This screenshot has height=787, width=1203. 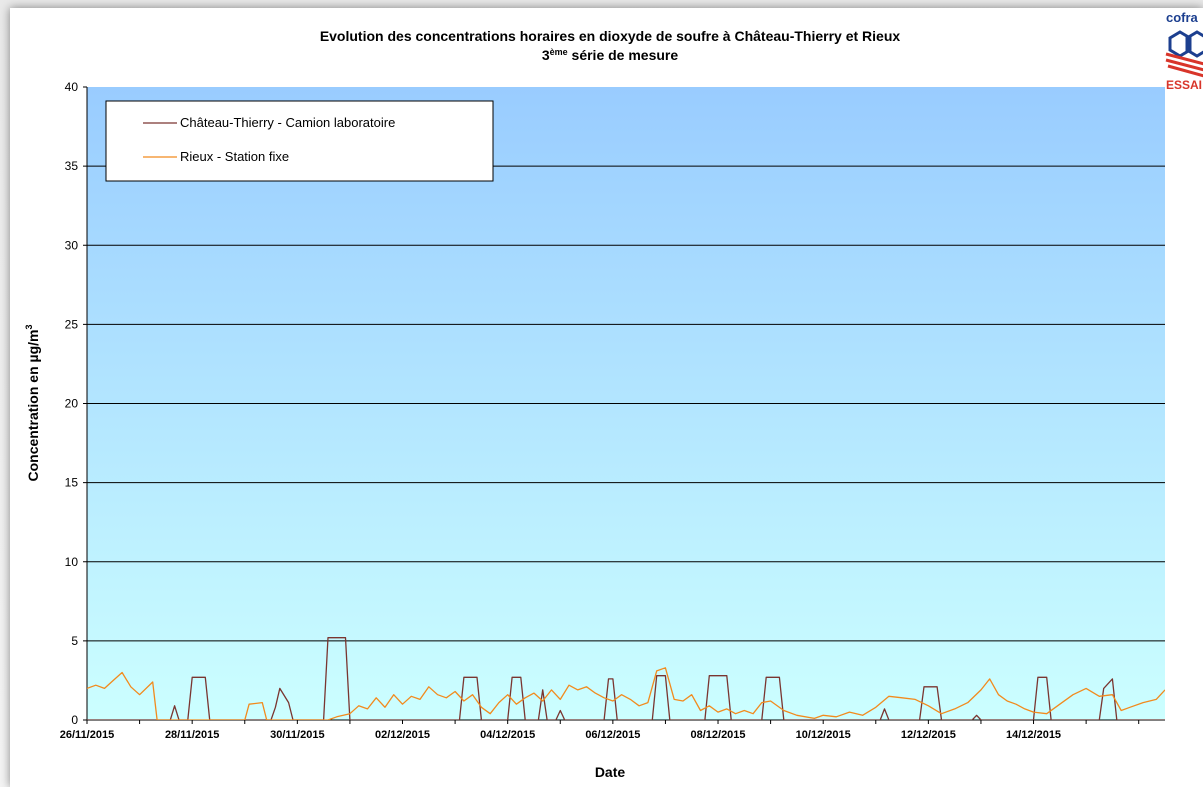 What do you see at coordinates (610, 55) in the screenshot?
I see `chart-subtitle: 3ème série de mesure` at bounding box center [610, 55].